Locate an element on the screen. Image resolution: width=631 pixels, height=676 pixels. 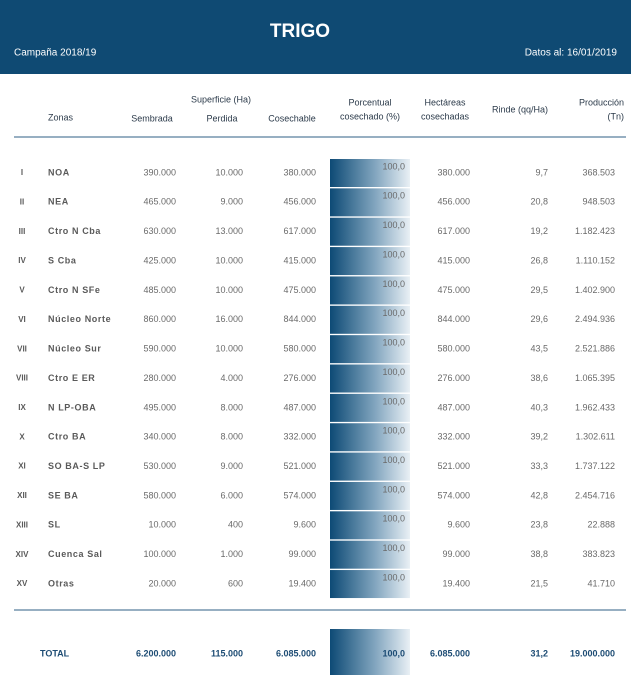
cell: 21,5 is located at coordinates (539, 583).